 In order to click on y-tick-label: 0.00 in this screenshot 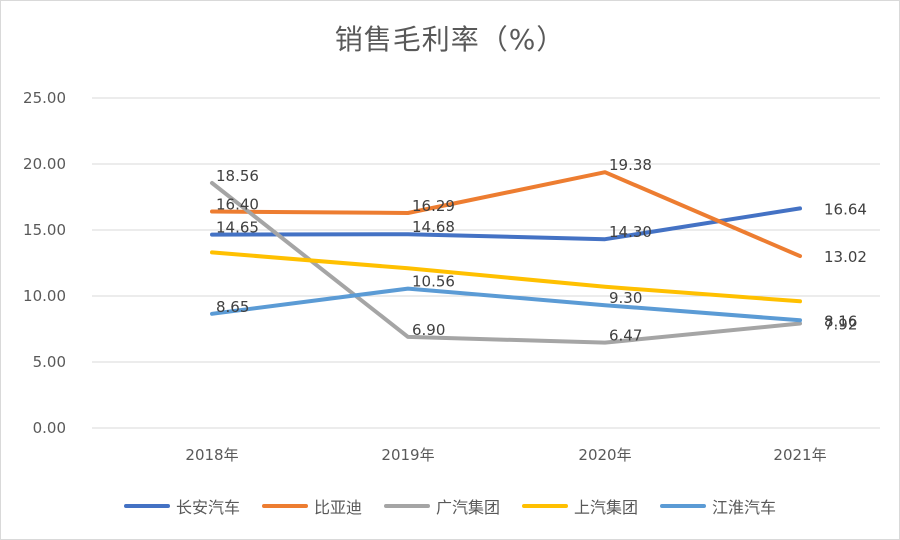, I will do `click(49, 428)`.